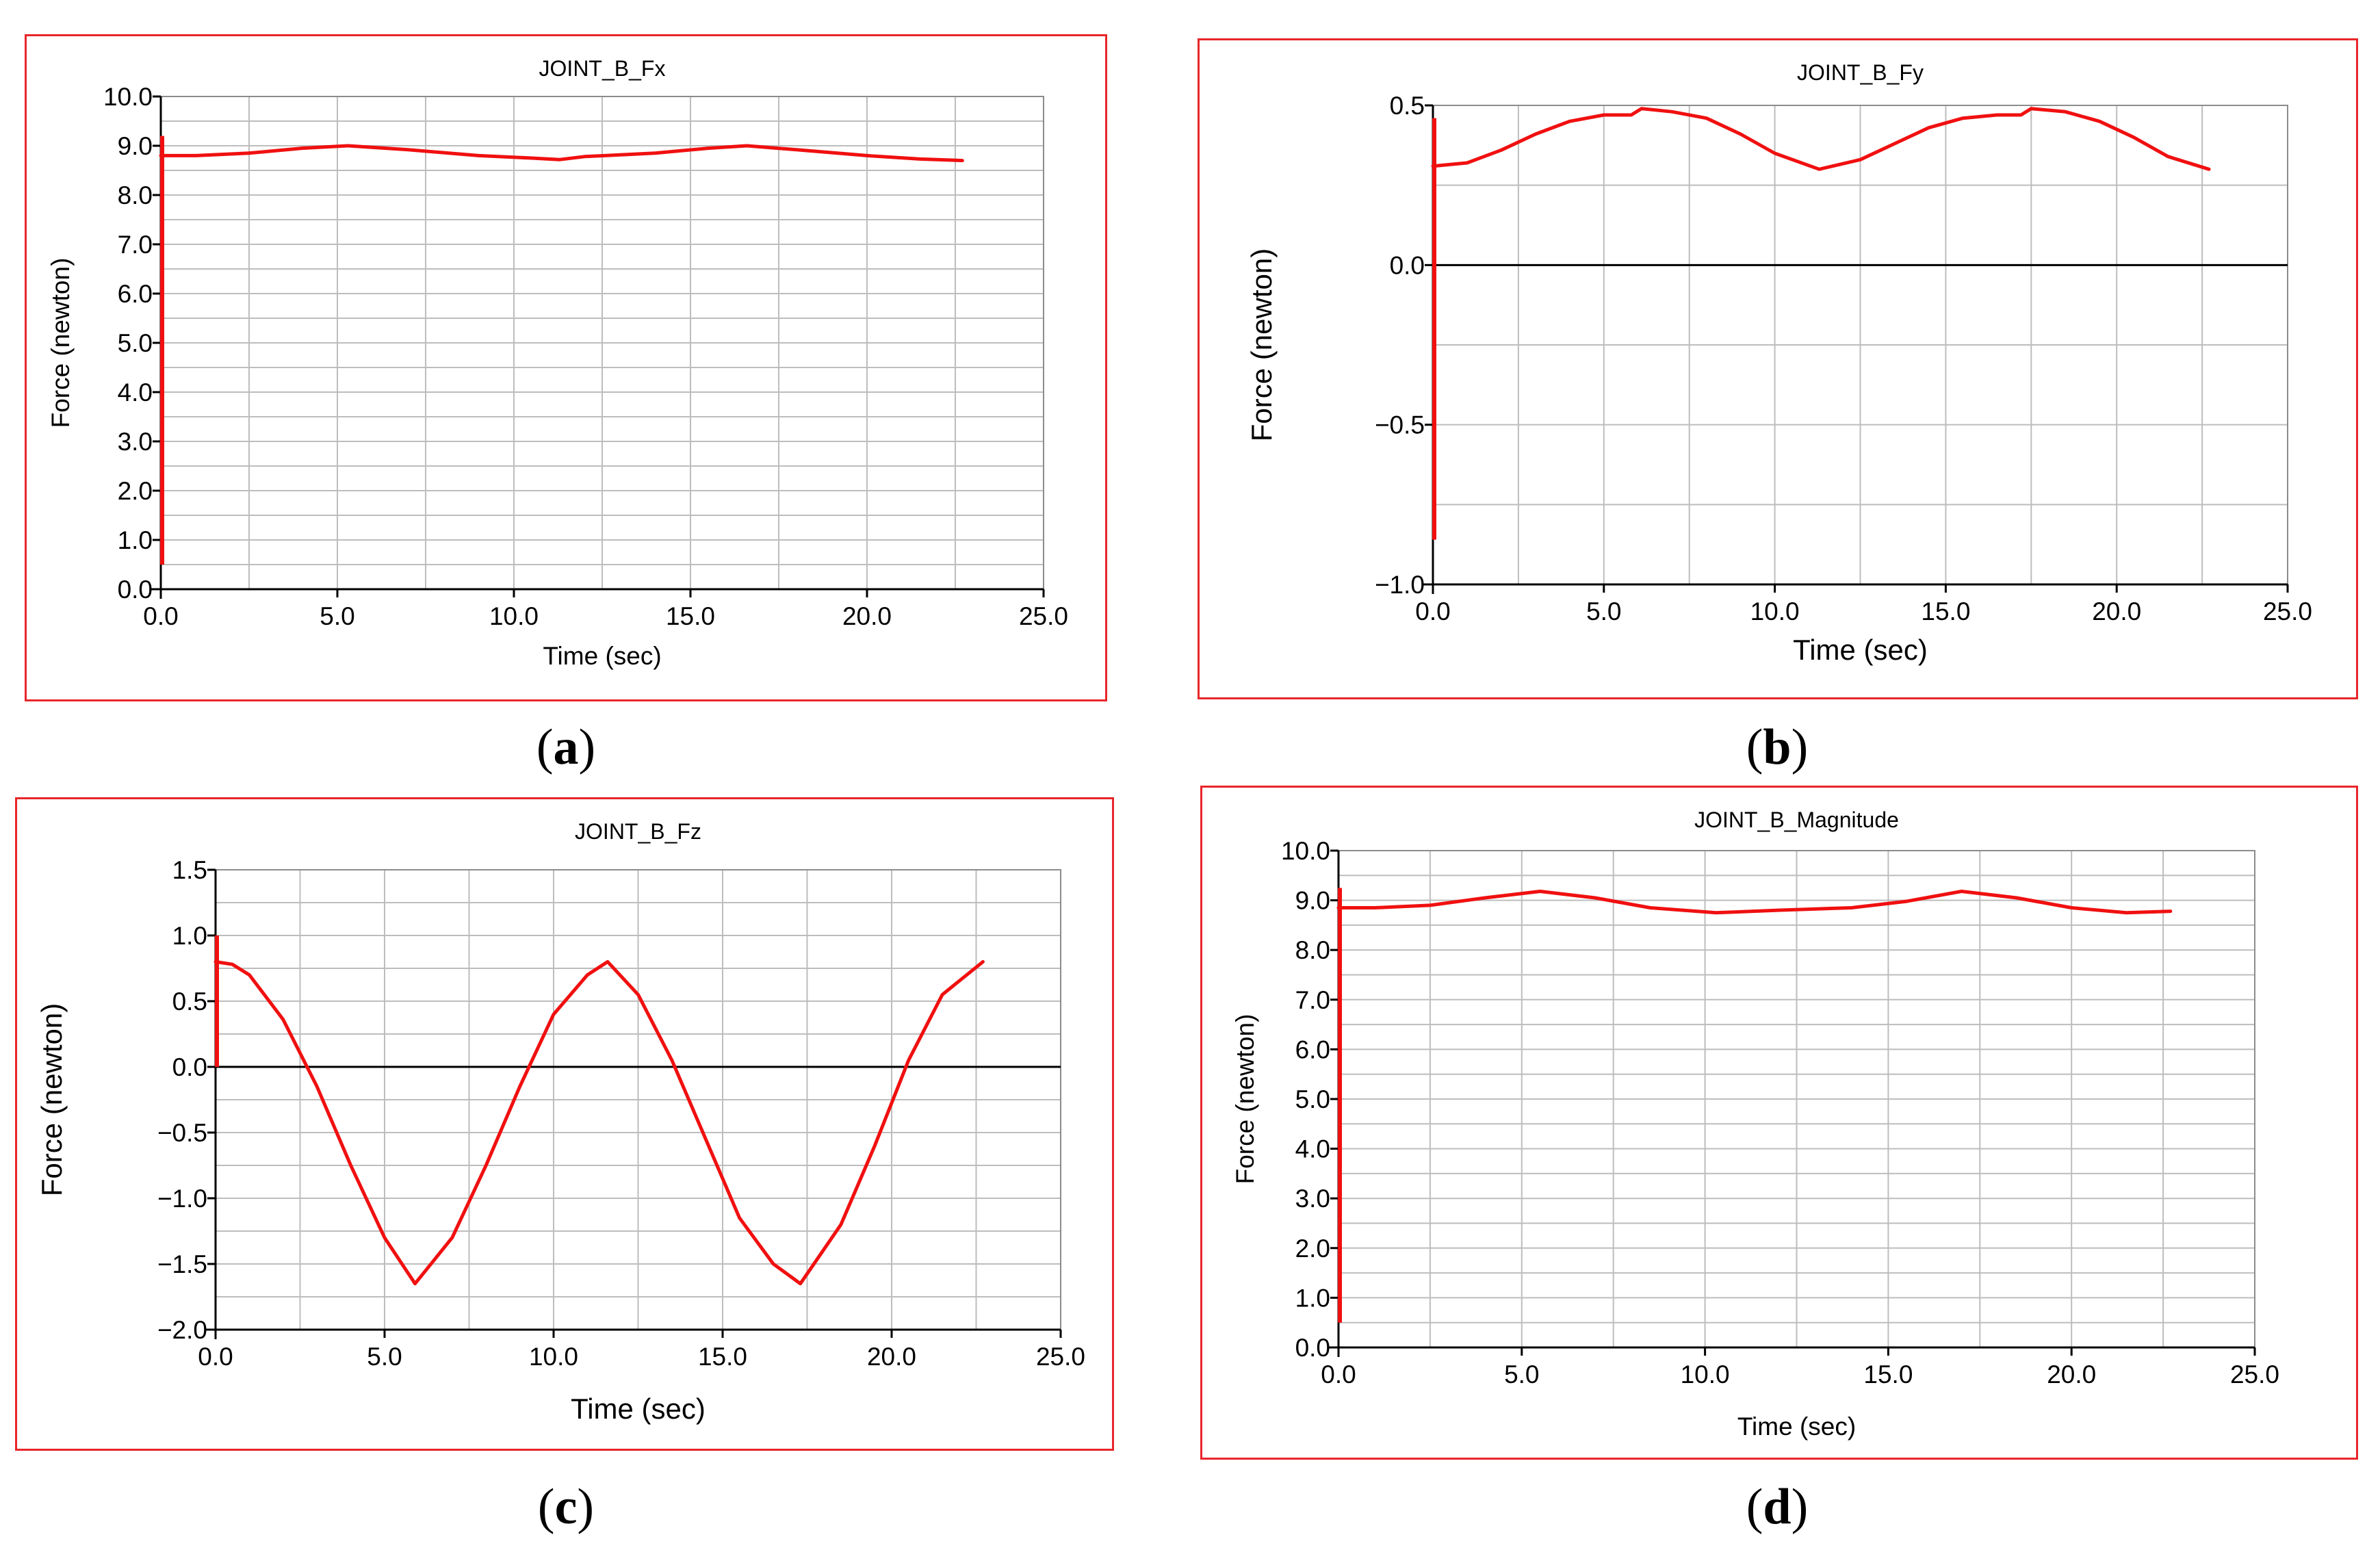 This screenshot has height=1550, width=2380. Describe the element at coordinates (566, 1507) in the screenshot. I see `panel-label-c: (c)` at that location.